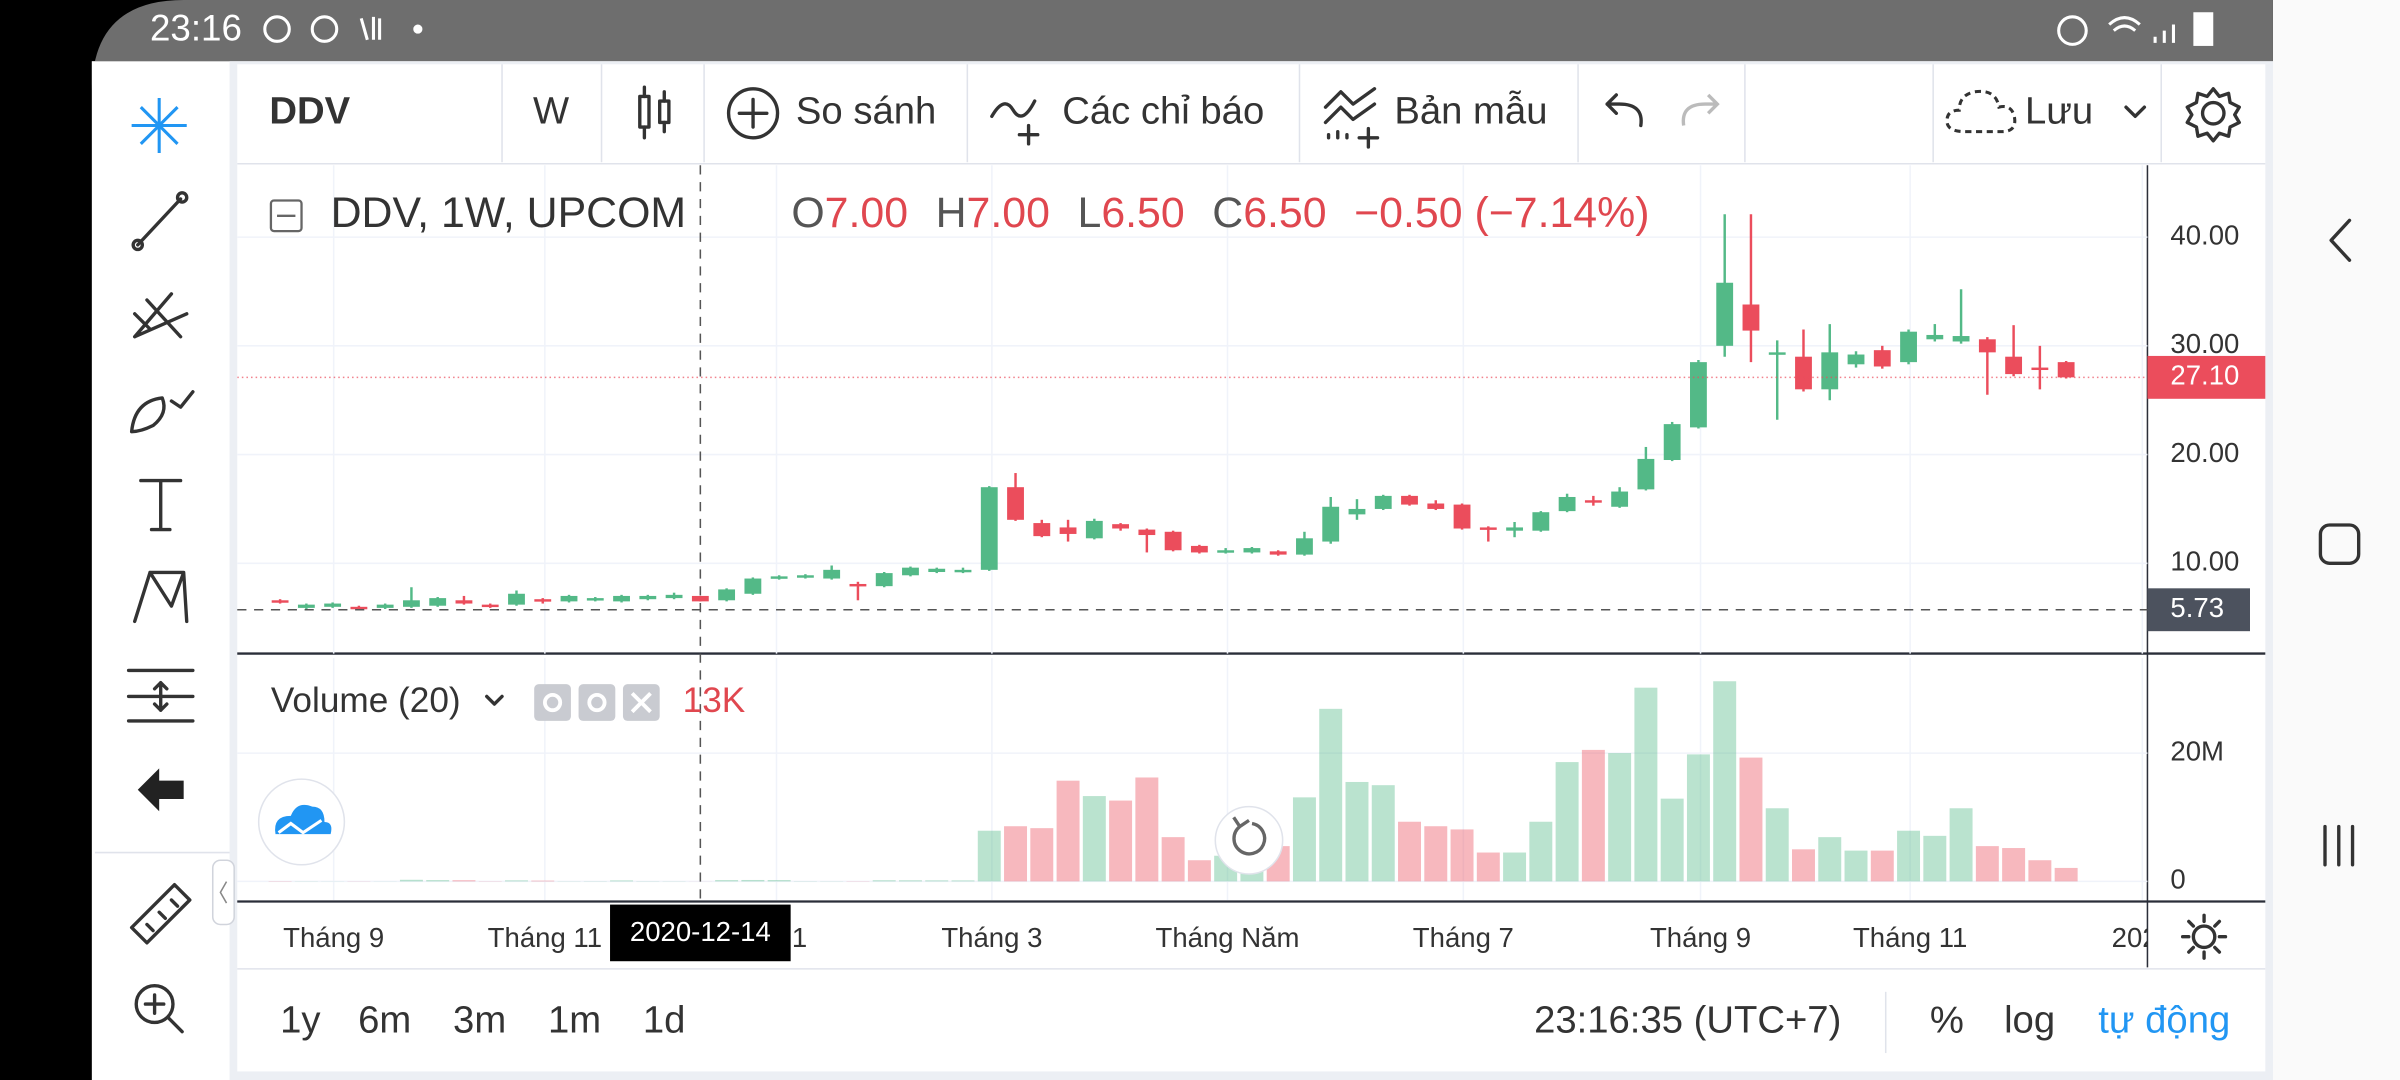  Describe the element at coordinates (1624, 110) in the screenshot. I see `undo` at that location.